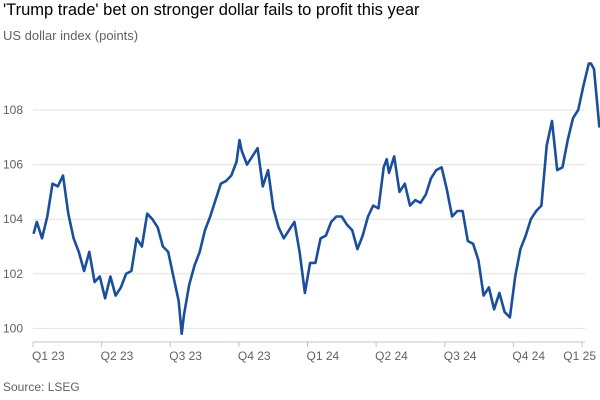 Image resolution: width=600 pixels, height=400 pixels. Describe the element at coordinates (254, 356) in the screenshot. I see `x-tick-label: Q4 23` at that location.